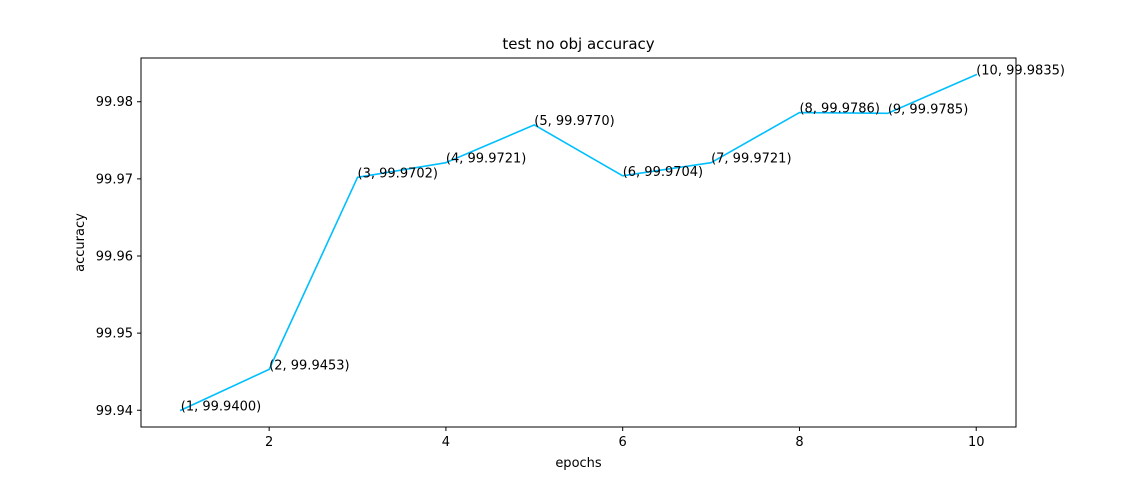 The image size is (1129, 480). What do you see at coordinates (799, 442) in the screenshot?
I see `x-tick-label: 8` at bounding box center [799, 442].